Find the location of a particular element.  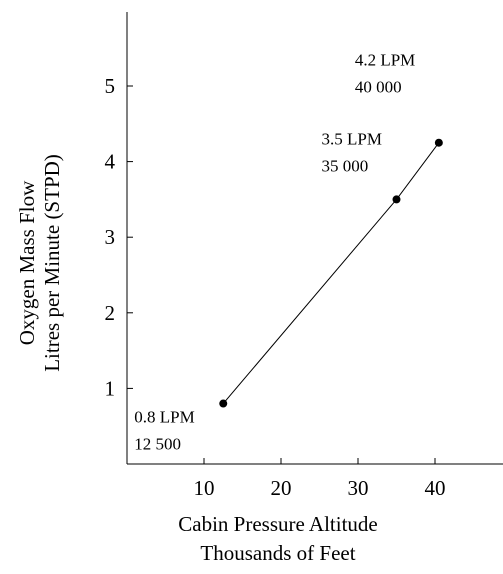

y-tick-label: 3 is located at coordinates (110, 237).